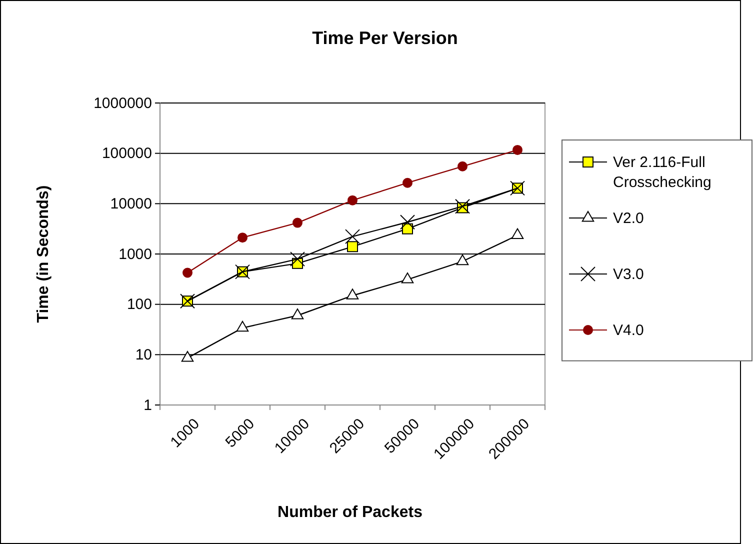  What do you see at coordinates (628, 330) in the screenshot?
I see `legend-label: V4.0` at bounding box center [628, 330].